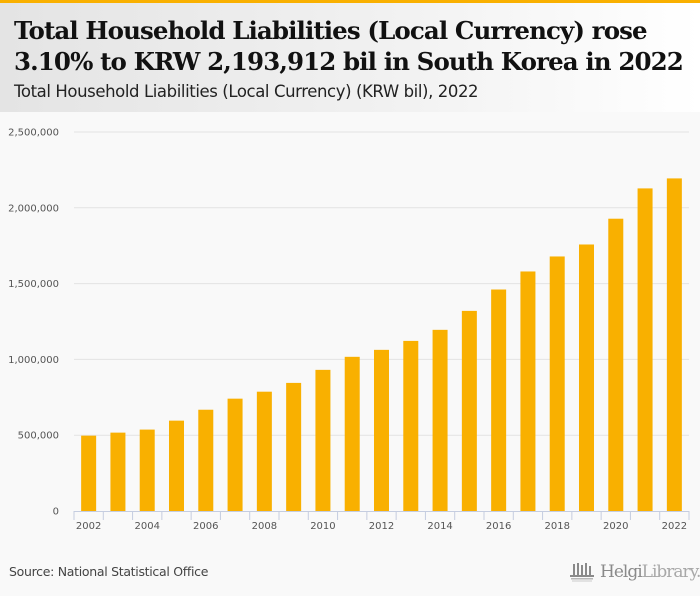 This screenshot has width=700, height=596. I want to click on bar-2011, so click(352, 433).